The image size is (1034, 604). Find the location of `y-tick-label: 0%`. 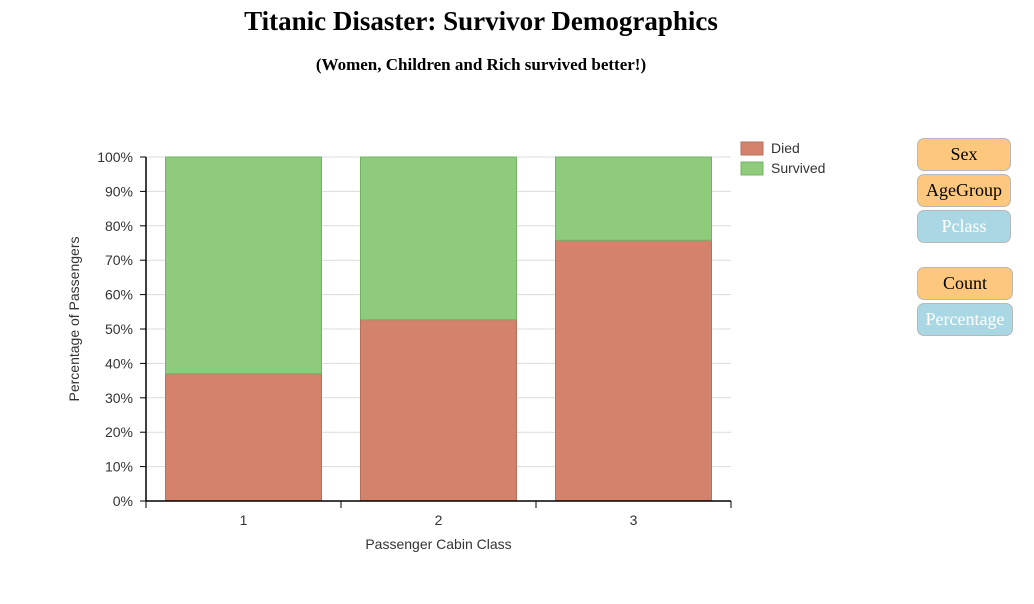

y-tick-label: 0% is located at coordinates (123, 501).